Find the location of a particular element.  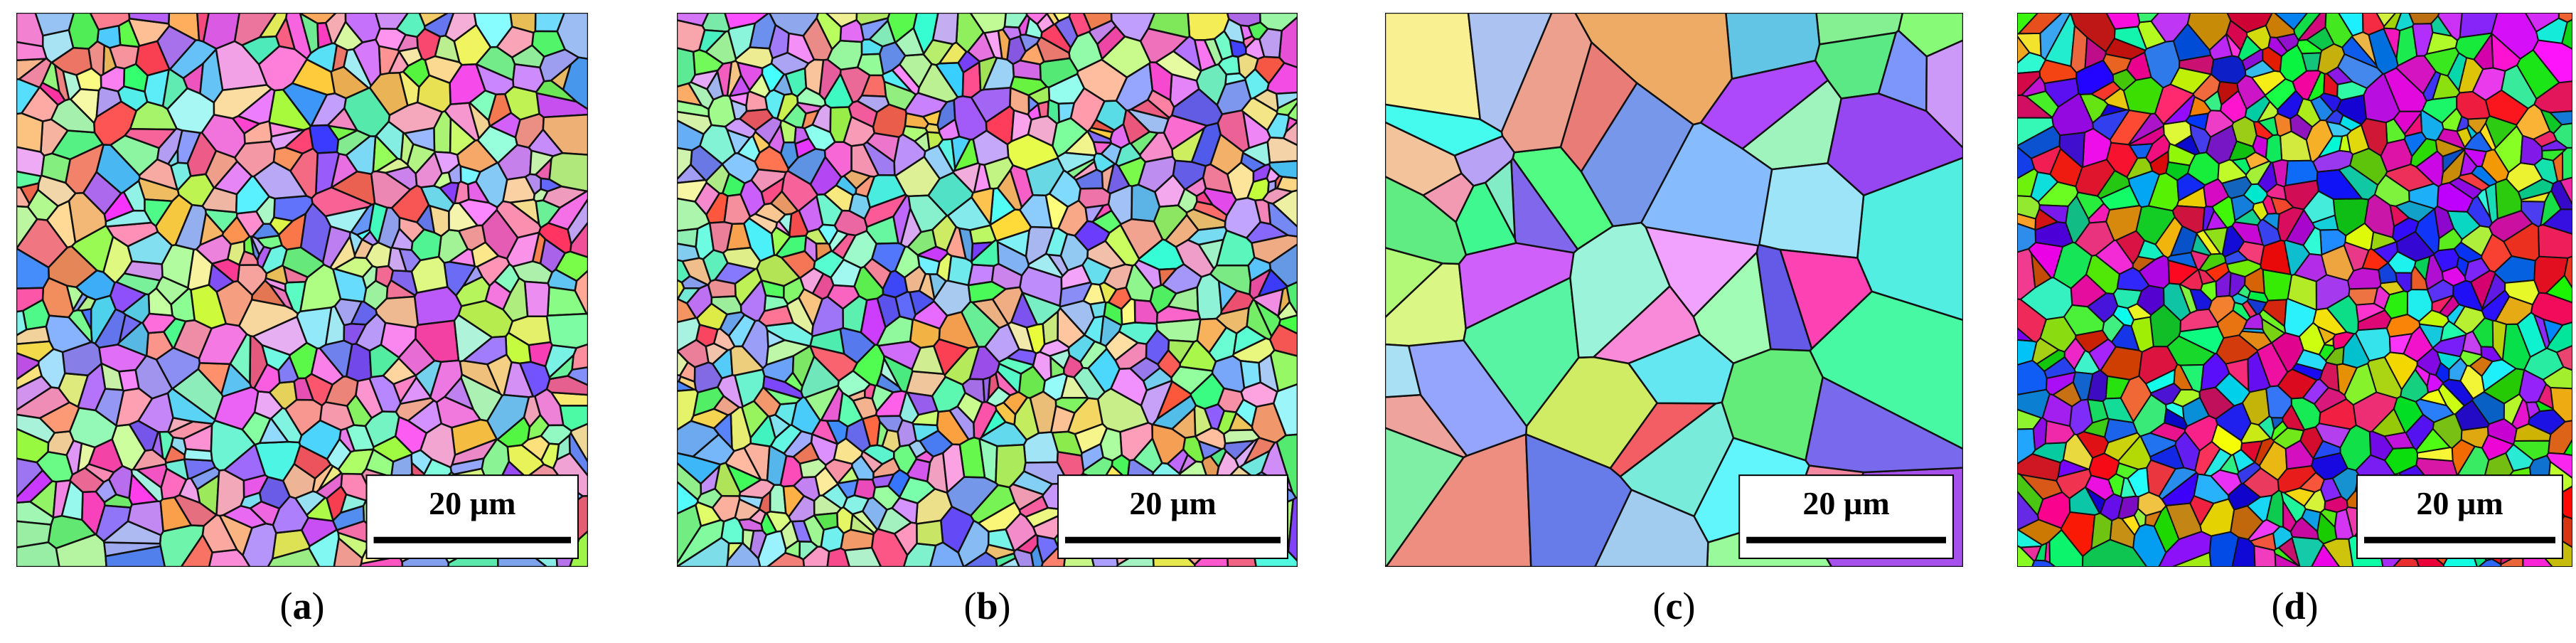

caption-part: c is located at coordinates (1674, 606).